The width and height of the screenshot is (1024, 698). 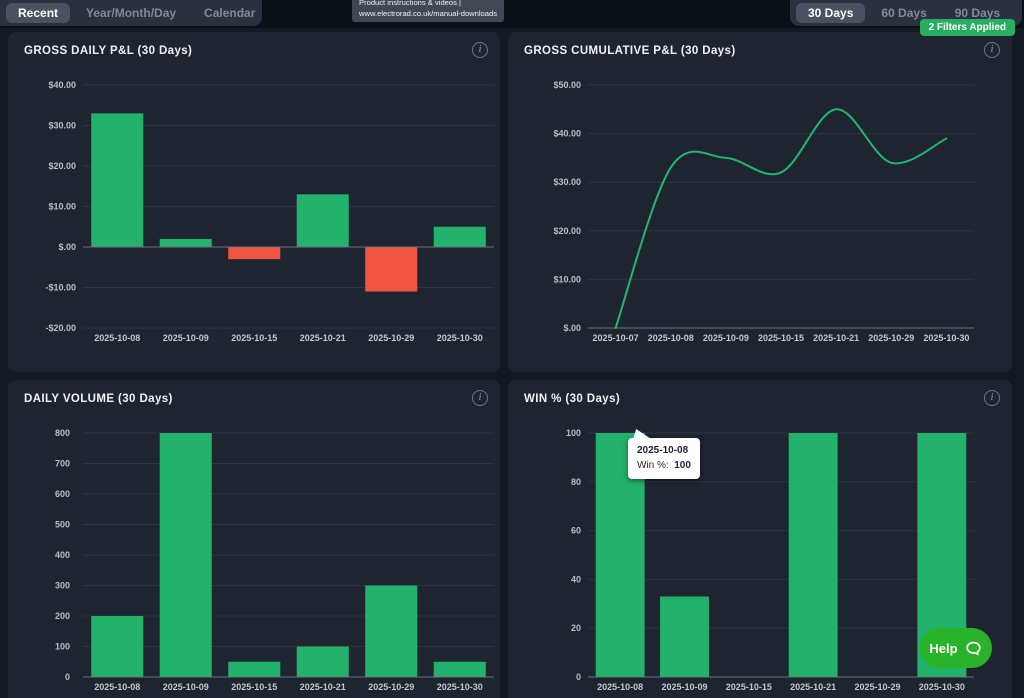 I want to click on win-pct-hover-tooltip: 2025-10-08 Win %: 100, so click(x=664, y=454).